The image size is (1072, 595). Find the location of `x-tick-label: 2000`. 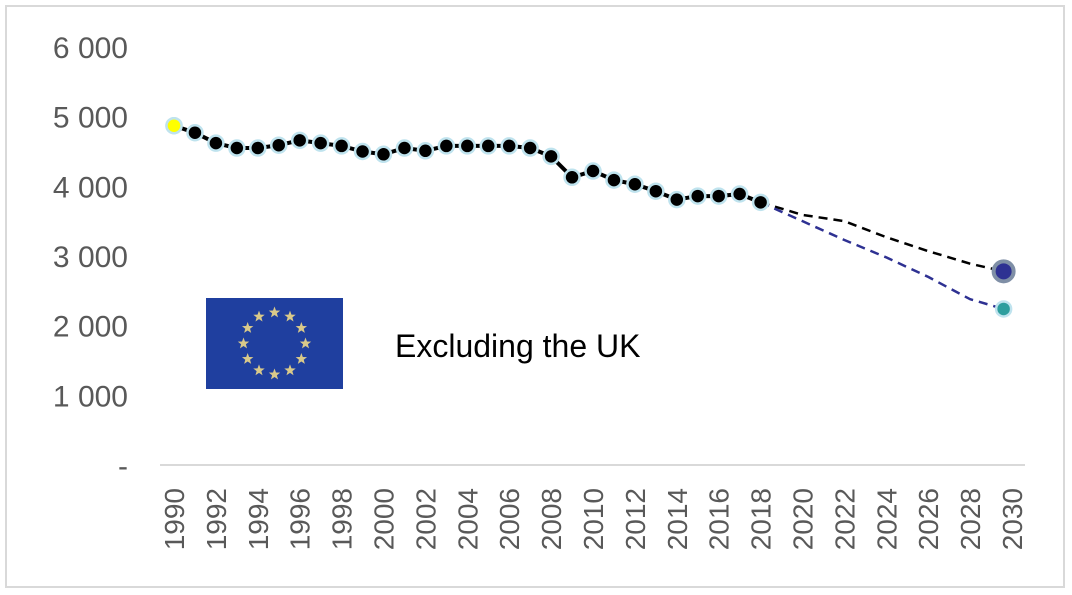

x-tick-label: 2000 is located at coordinates (384, 519).